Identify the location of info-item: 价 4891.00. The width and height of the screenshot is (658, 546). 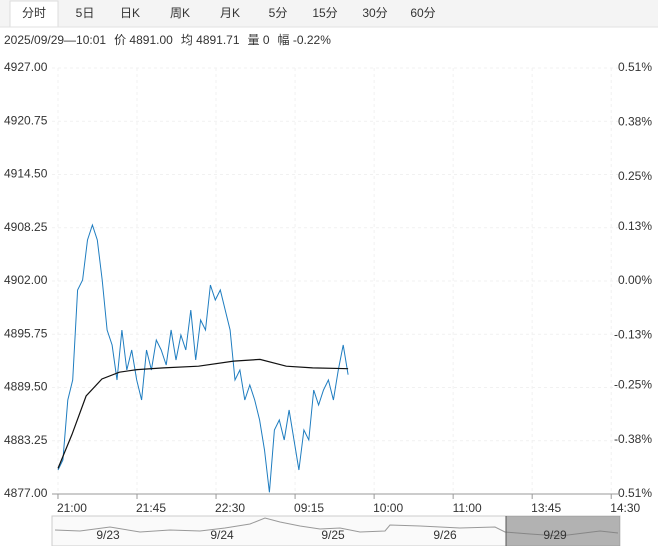
(143, 40).